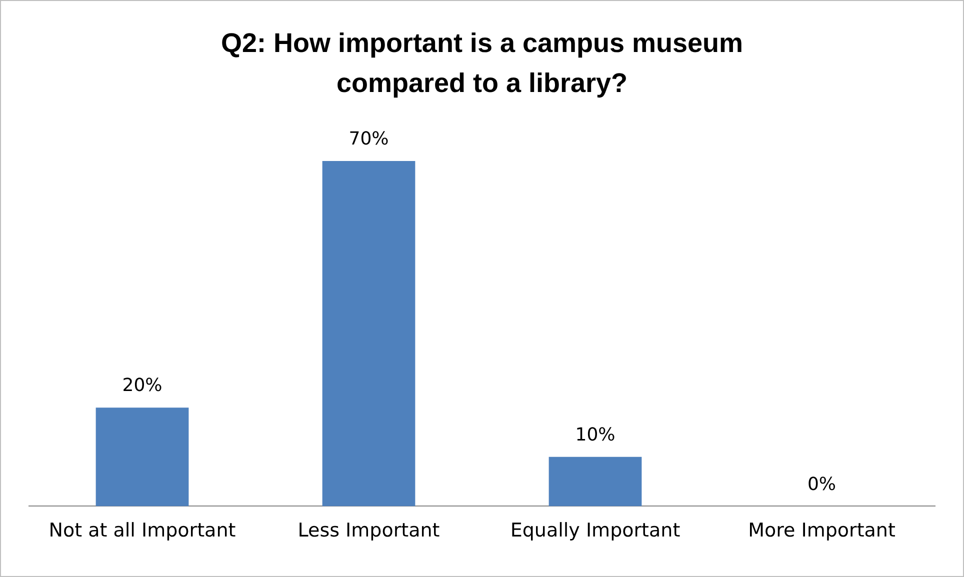 Image resolution: width=964 pixels, height=577 pixels. What do you see at coordinates (595, 435) in the screenshot?
I see `data-label: 10%` at bounding box center [595, 435].